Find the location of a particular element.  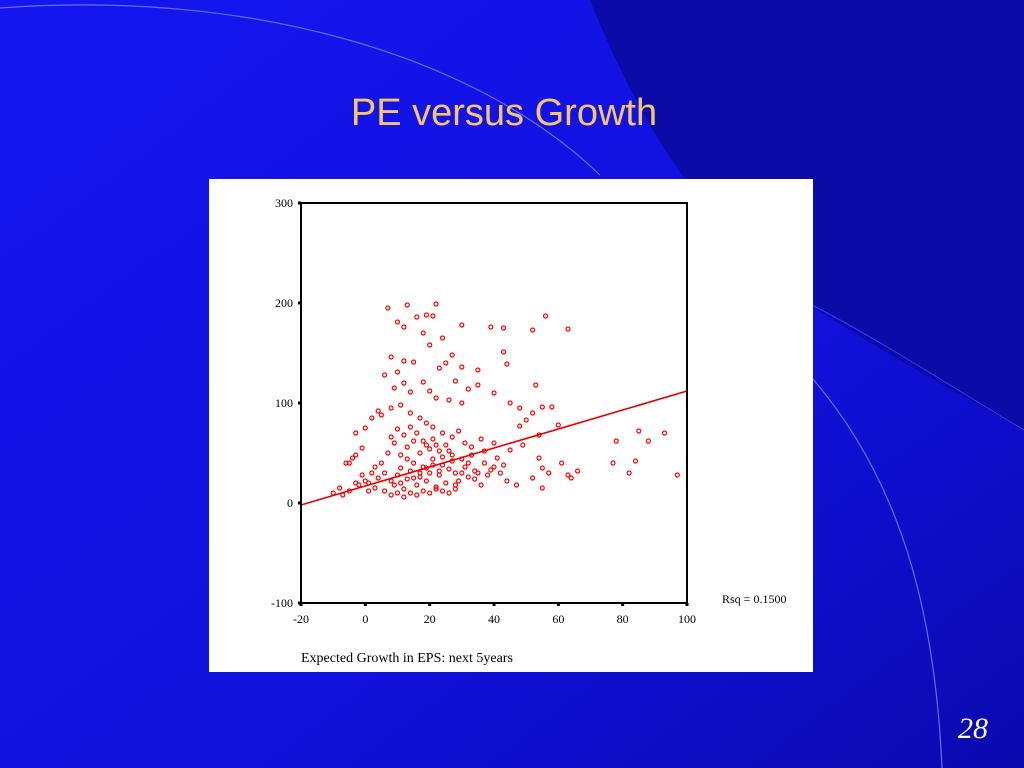

page-number: 28 is located at coordinates (973, 728).